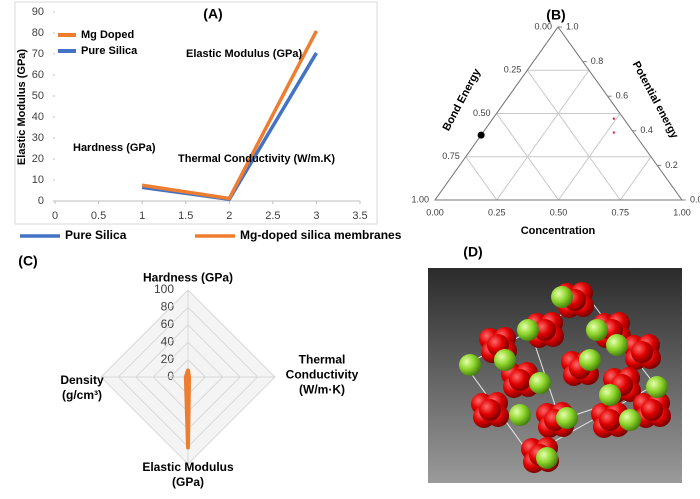 The height and width of the screenshot is (499, 700). What do you see at coordinates (622, 96) in the screenshot?
I see `right-tick-label: 0.6` at bounding box center [622, 96].